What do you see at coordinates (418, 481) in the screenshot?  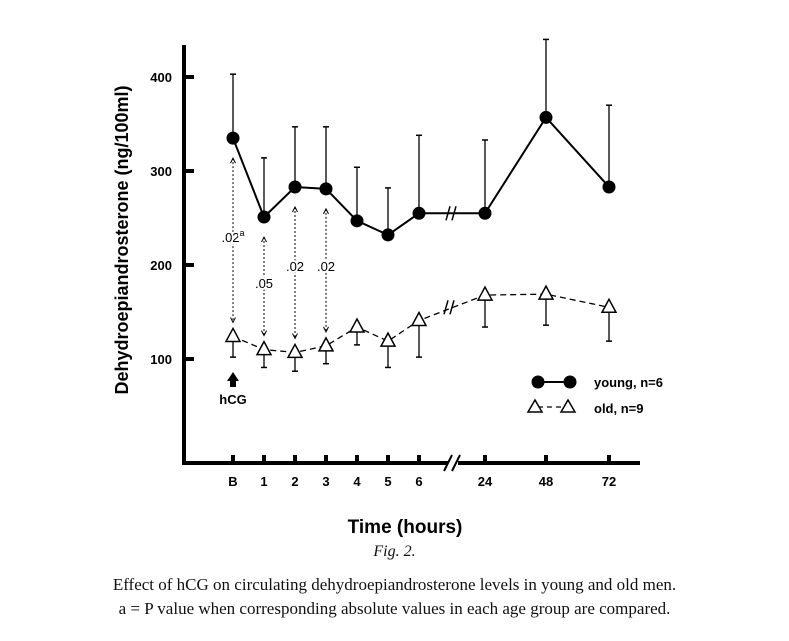 I see `x-tick-label: 6` at bounding box center [418, 481].